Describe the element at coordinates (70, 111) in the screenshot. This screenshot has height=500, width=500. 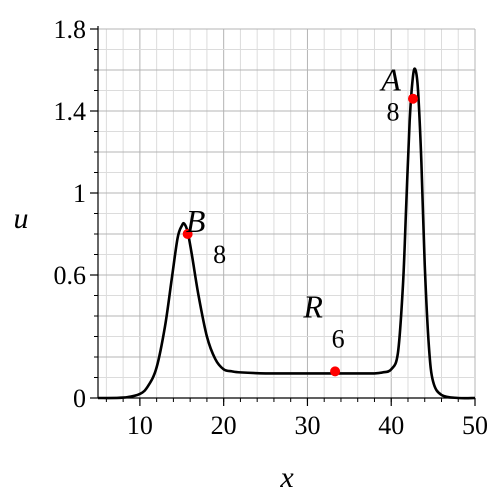
I see `y-tick-label: 1.4` at that location.